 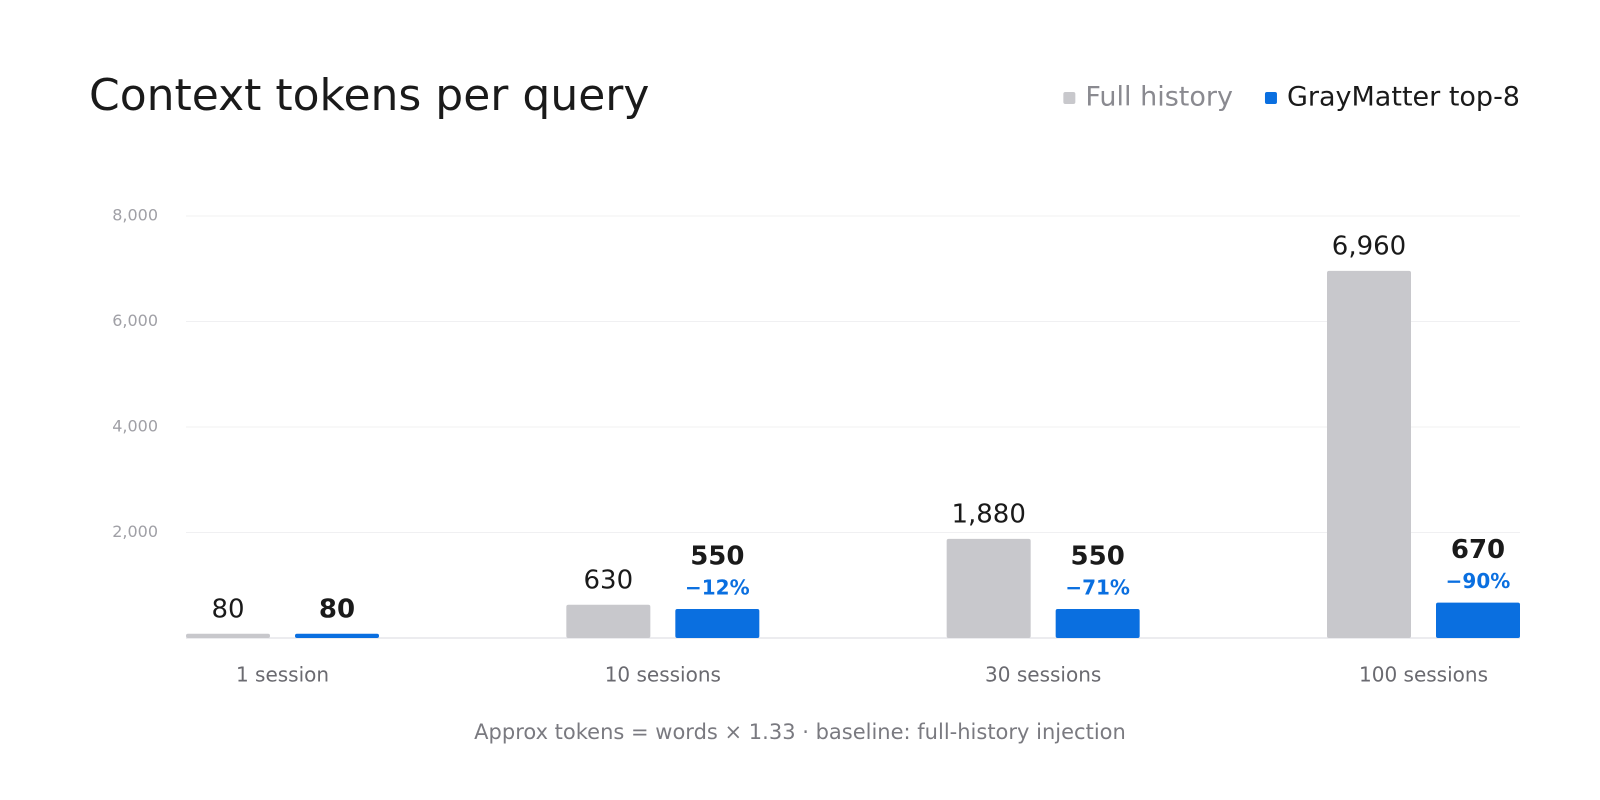 I want to click on legend-label: GrayMatter top-8, so click(x=1403, y=97).